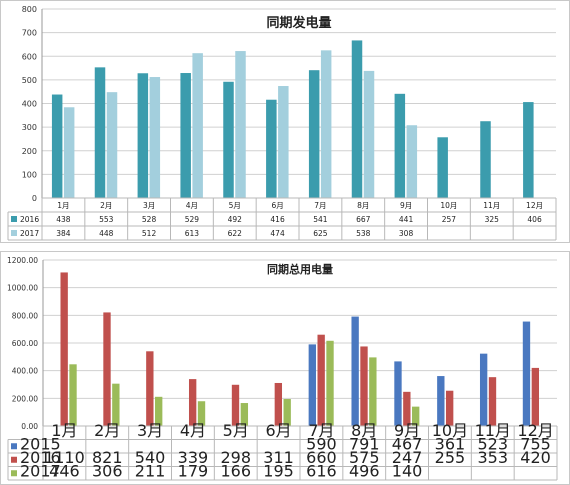 The height and width of the screenshot is (485, 570). What do you see at coordinates (407, 430) in the screenshot?
I see `x-category-label: 9月` at bounding box center [407, 430].